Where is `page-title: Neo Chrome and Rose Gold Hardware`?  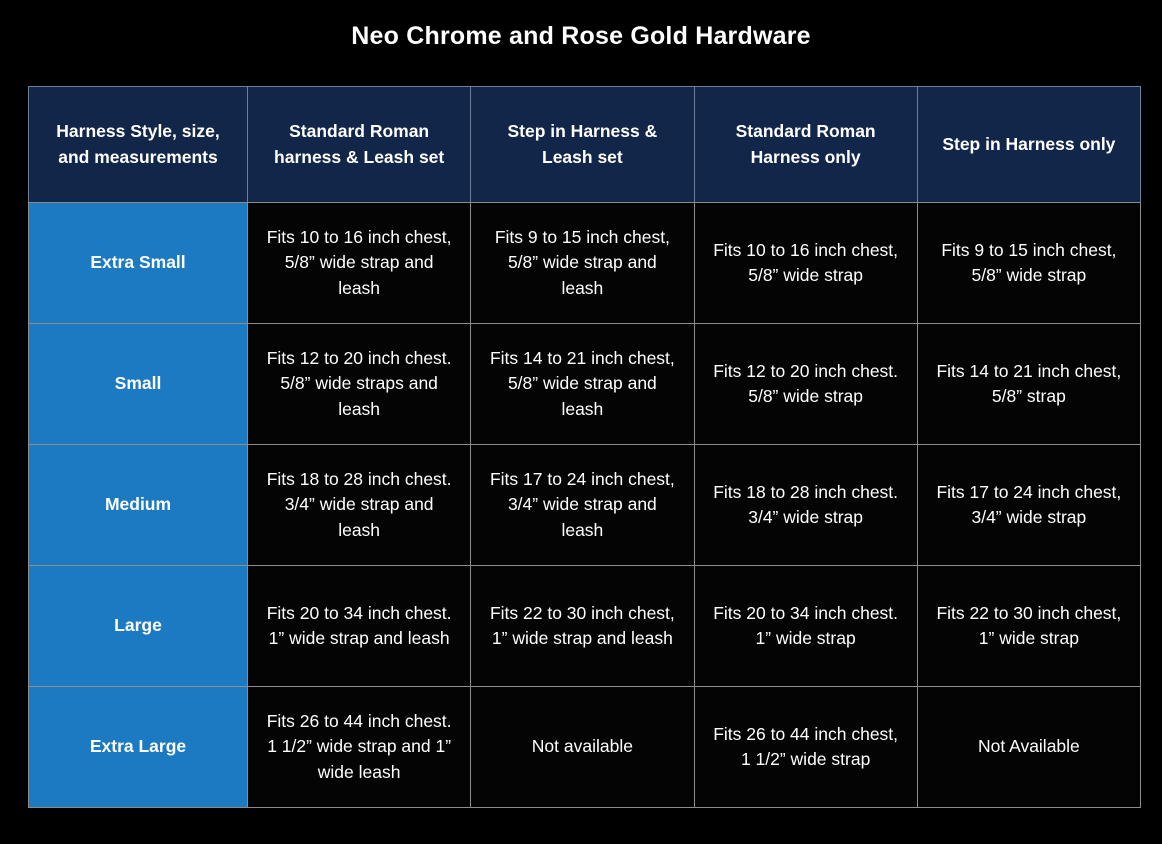
page-title: Neo Chrome and Rose Gold Hardware is located at coordinates (581, 36).